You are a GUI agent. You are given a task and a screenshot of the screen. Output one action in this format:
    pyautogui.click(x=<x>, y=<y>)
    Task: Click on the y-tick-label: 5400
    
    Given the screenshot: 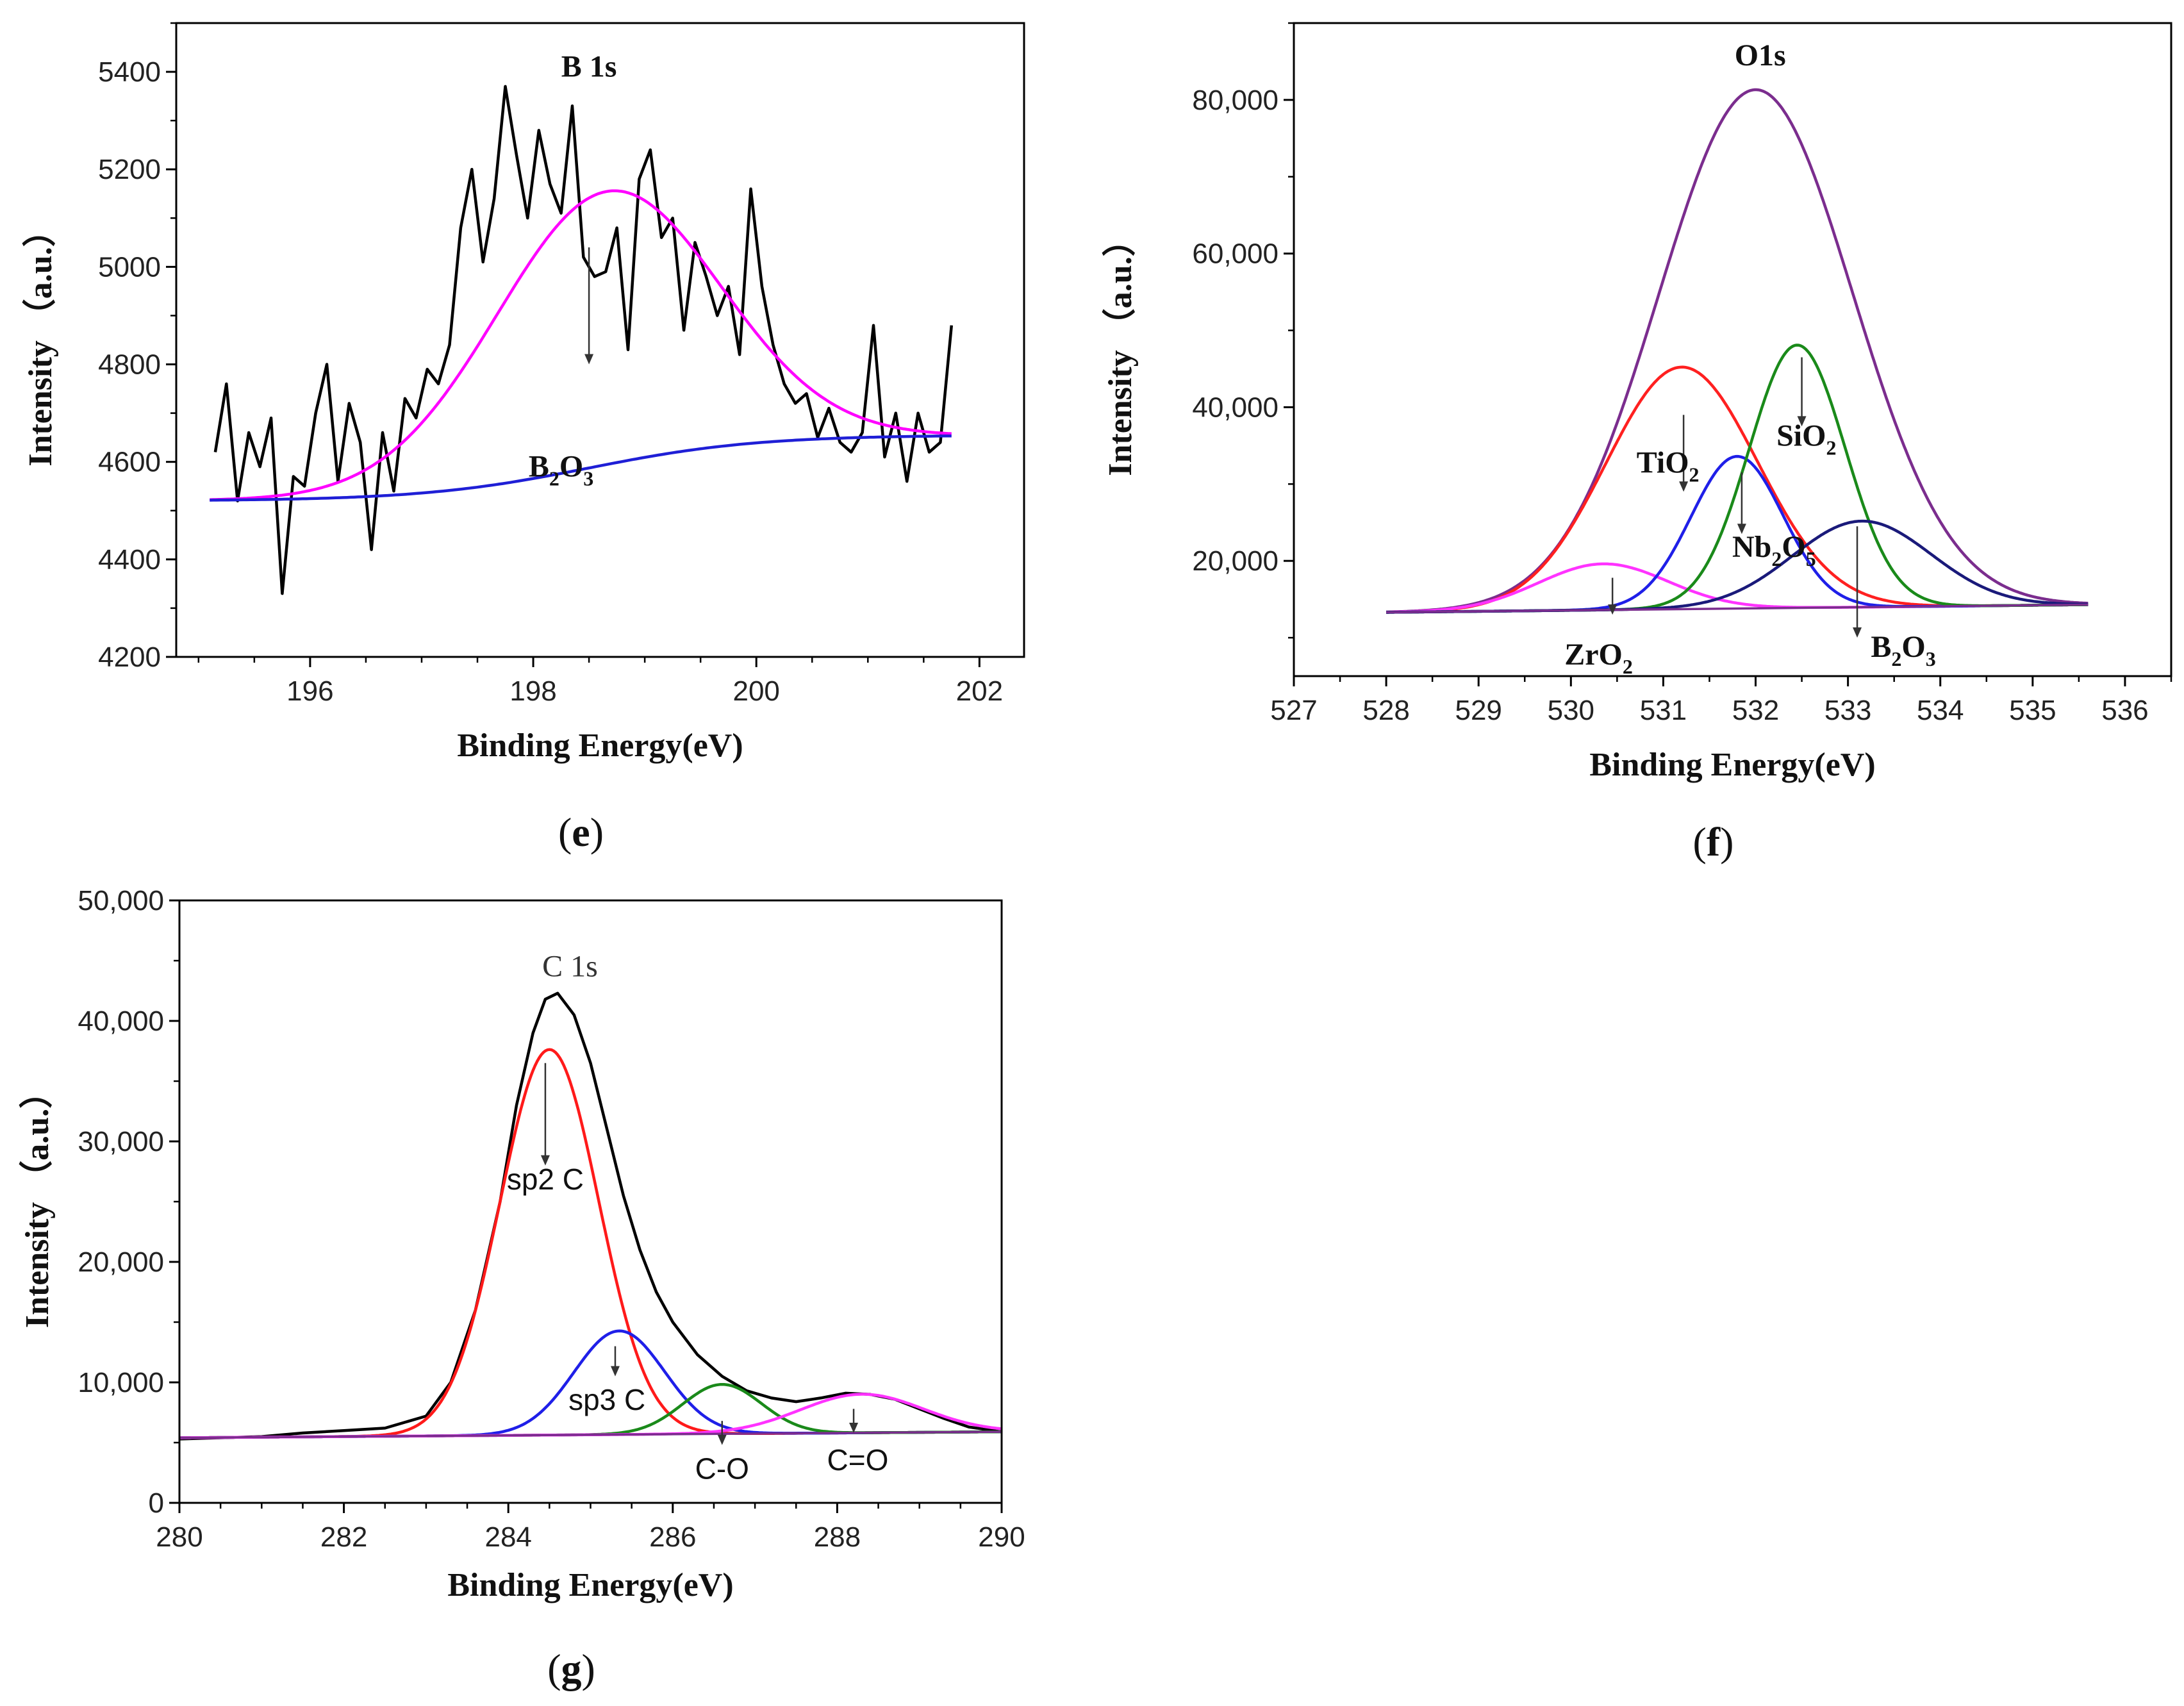 What is the action you would take?
    pyautogui.click(x=129, y=72)
    